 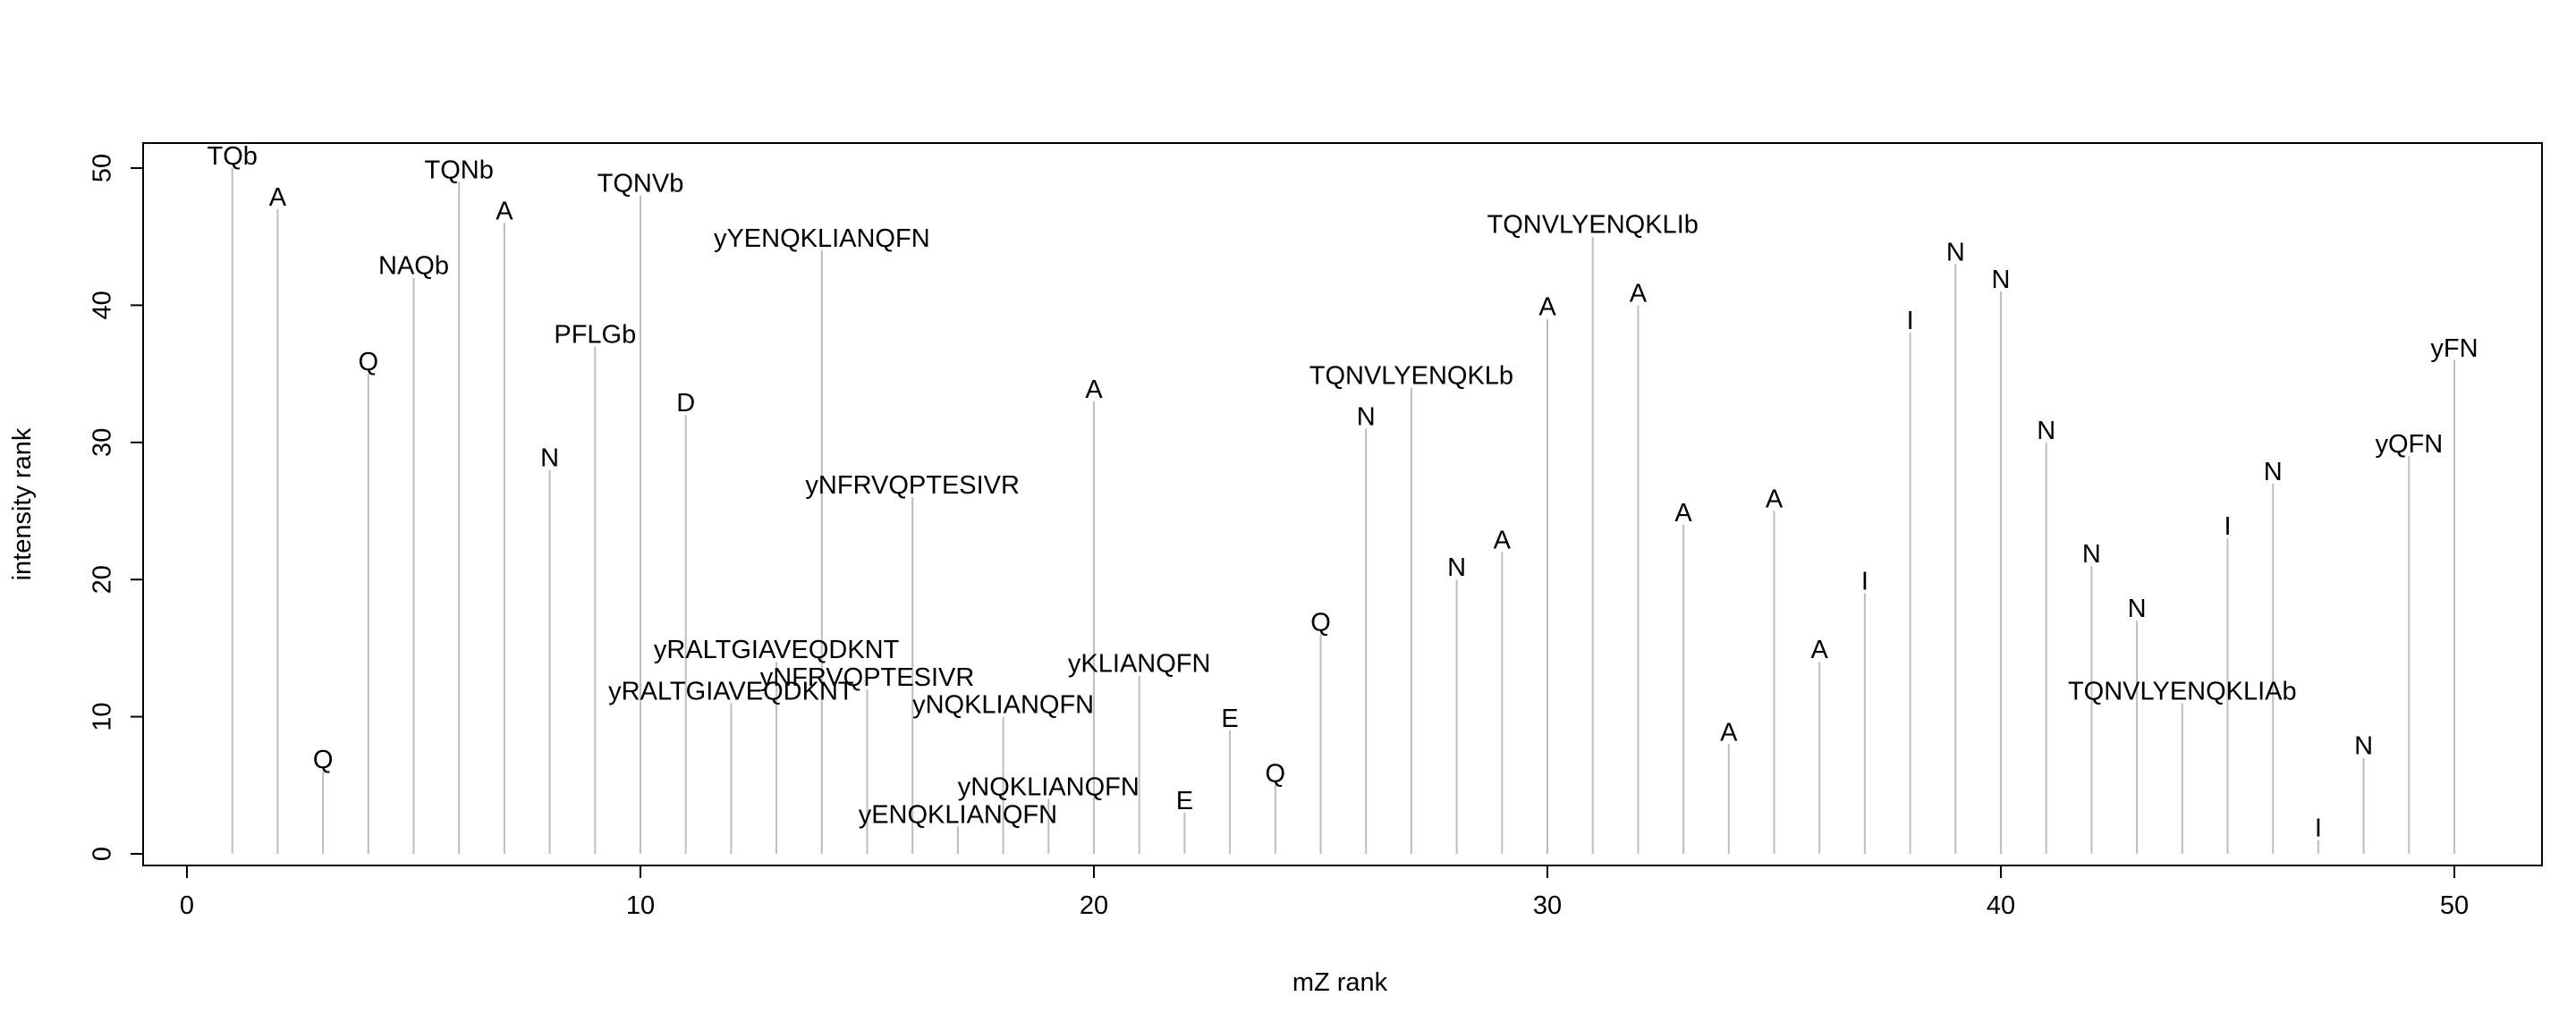 I want to click on peak-label-12: yRALTGIAVEQDKNT, so click(x=731, y=691).